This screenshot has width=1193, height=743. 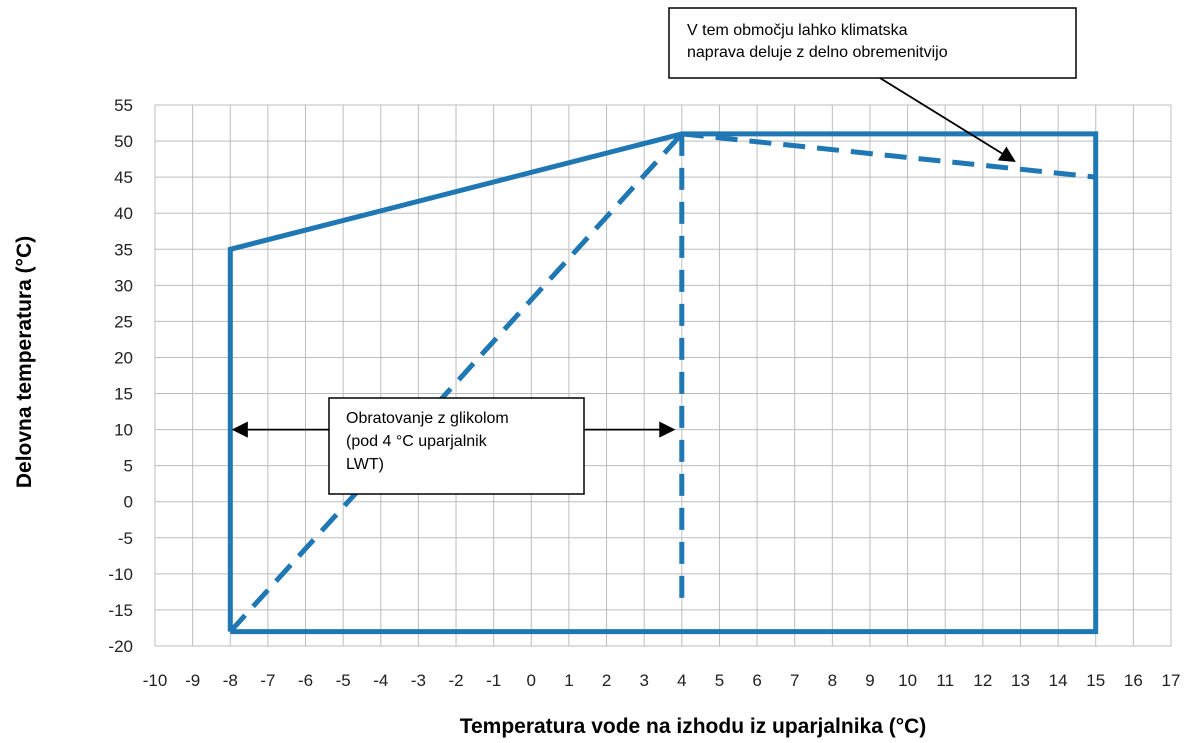 I want to click on x-tick-label: 11, so click(x=945, y=680).